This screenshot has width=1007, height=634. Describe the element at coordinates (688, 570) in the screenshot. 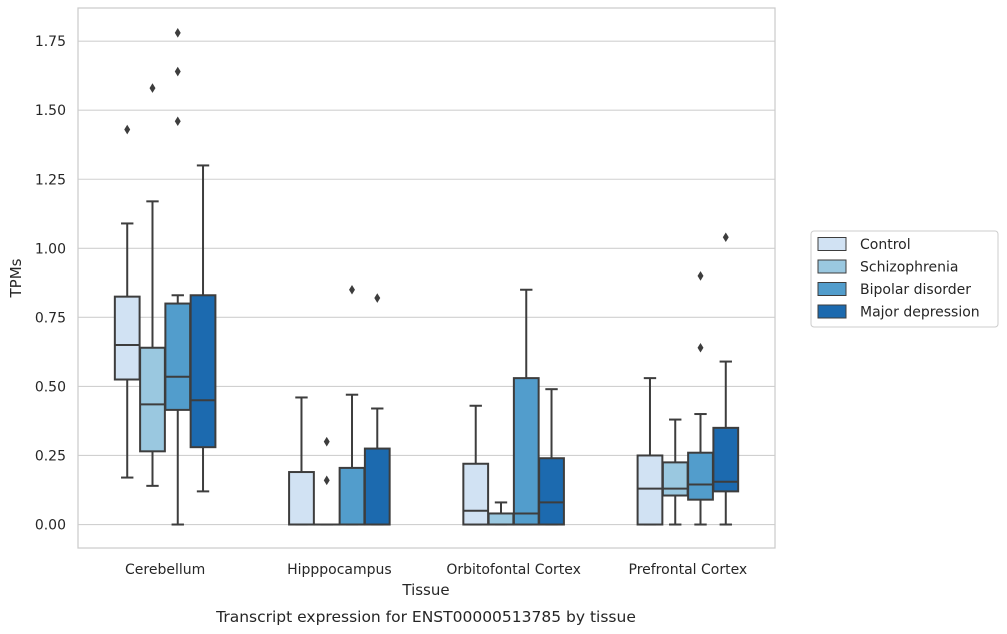

I see `x-tick-label: Prefrontal Cortex` at that location.